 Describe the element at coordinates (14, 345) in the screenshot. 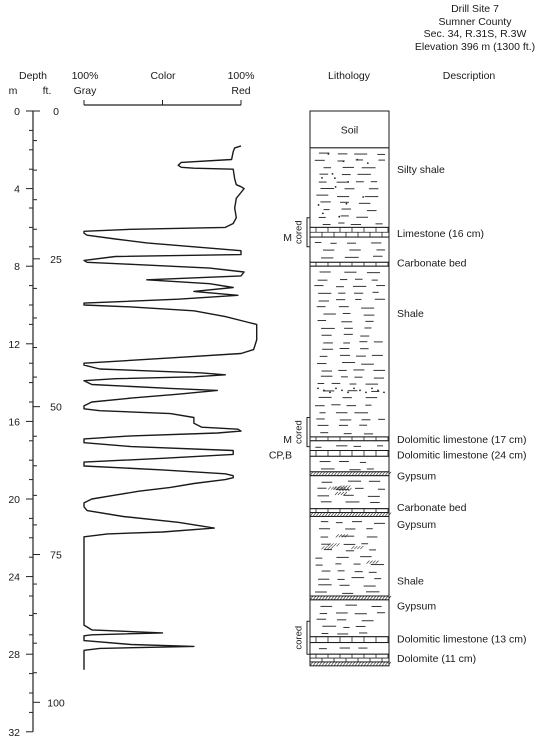

I see `depth-tick-label-m: 12` at that location.